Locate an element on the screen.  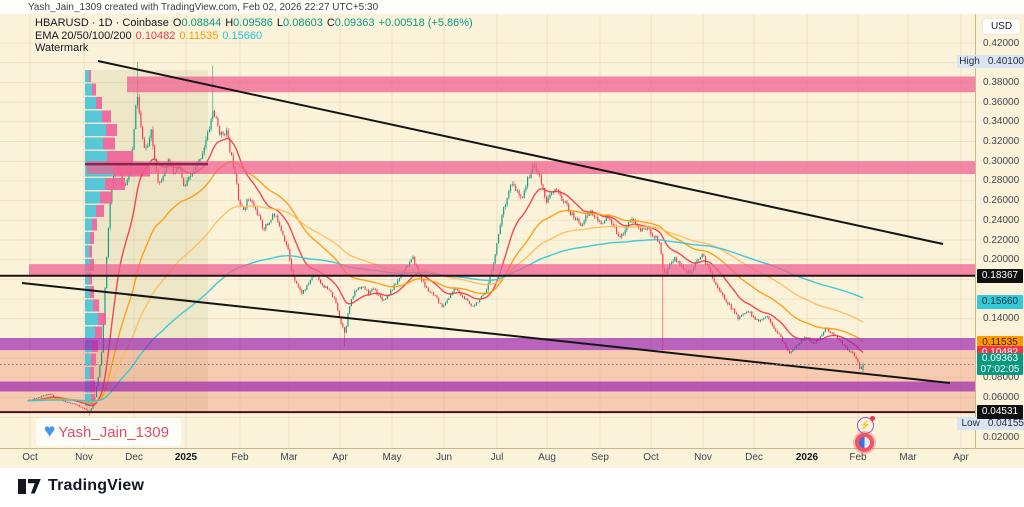
price-label-chip: 0.09363 07:02:05 is located at coordinates (1000, 364).